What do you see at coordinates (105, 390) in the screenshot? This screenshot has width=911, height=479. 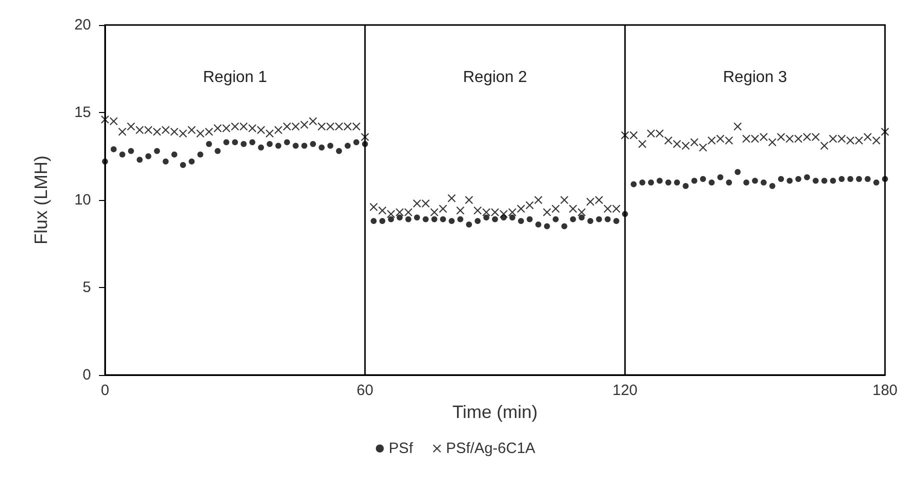 I see `x-tick-label: 0` at bounding box center [105, 390].